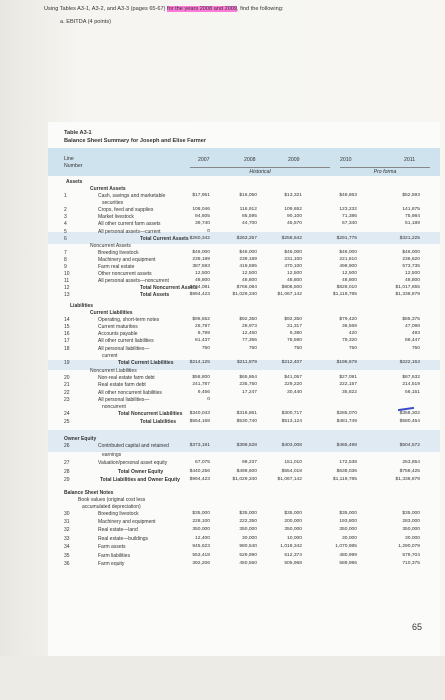 This screenshot has height=700, width=445. Describe the element at coordinates (349, 392) in the screenshot. I see `cell-value: 35,822` at that location.